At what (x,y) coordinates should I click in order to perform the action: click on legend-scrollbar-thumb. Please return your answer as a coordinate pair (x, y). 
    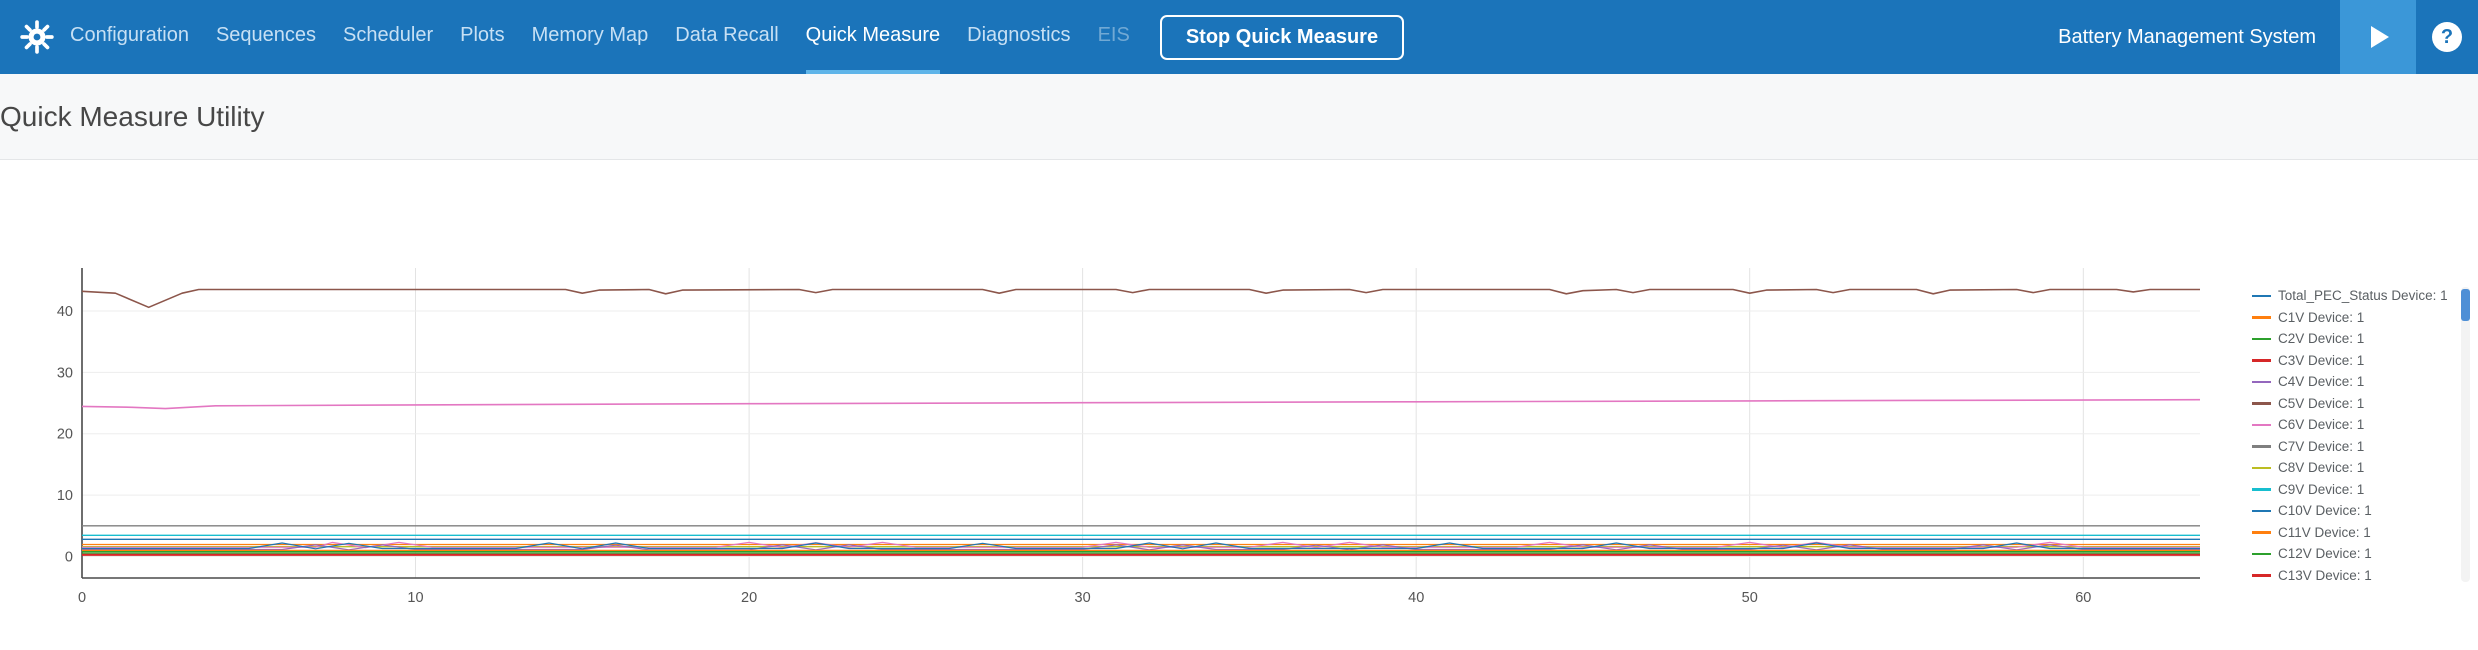
    Looking at the image, I should click on (2465, 305).